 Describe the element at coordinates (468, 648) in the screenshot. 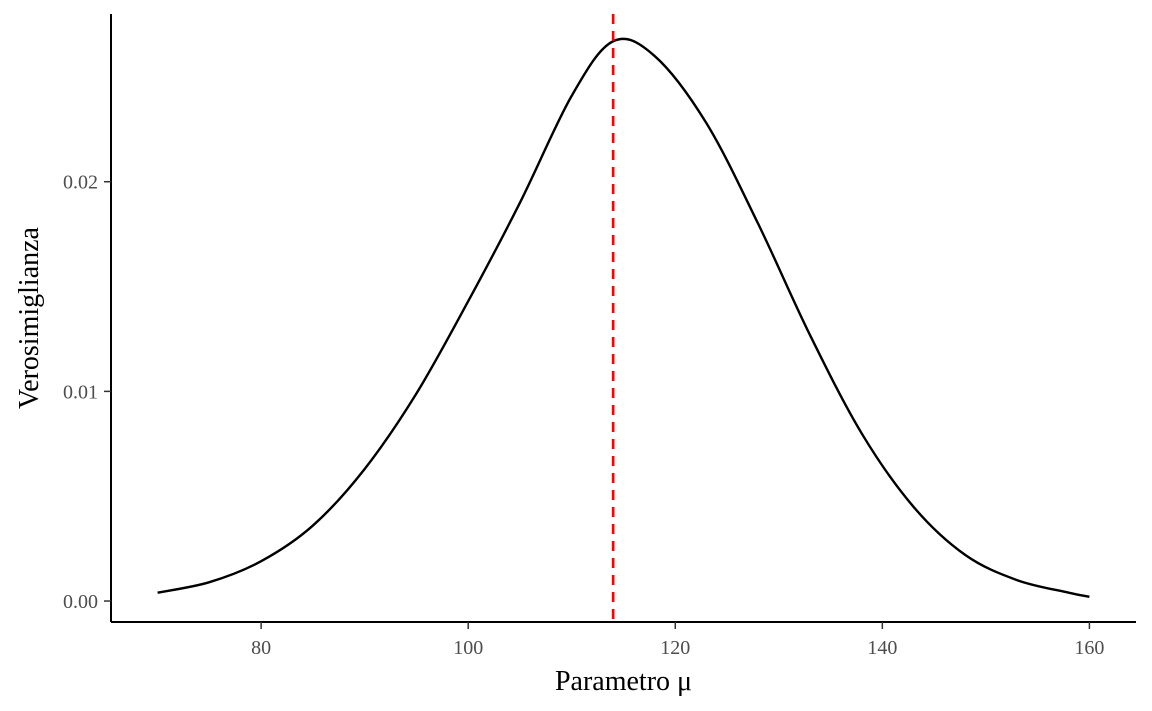

I see `x-tick-label: 100` at that location.